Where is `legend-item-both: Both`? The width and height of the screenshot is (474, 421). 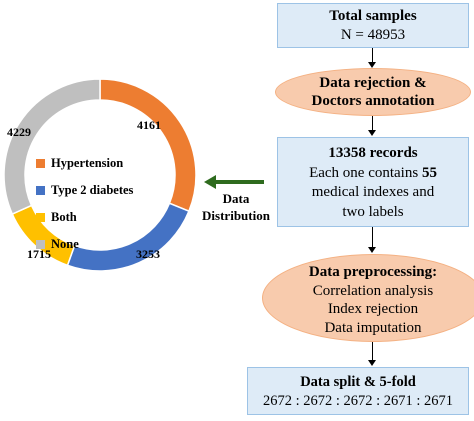 legend-item-both: Both is located at coordinates (84, 217).